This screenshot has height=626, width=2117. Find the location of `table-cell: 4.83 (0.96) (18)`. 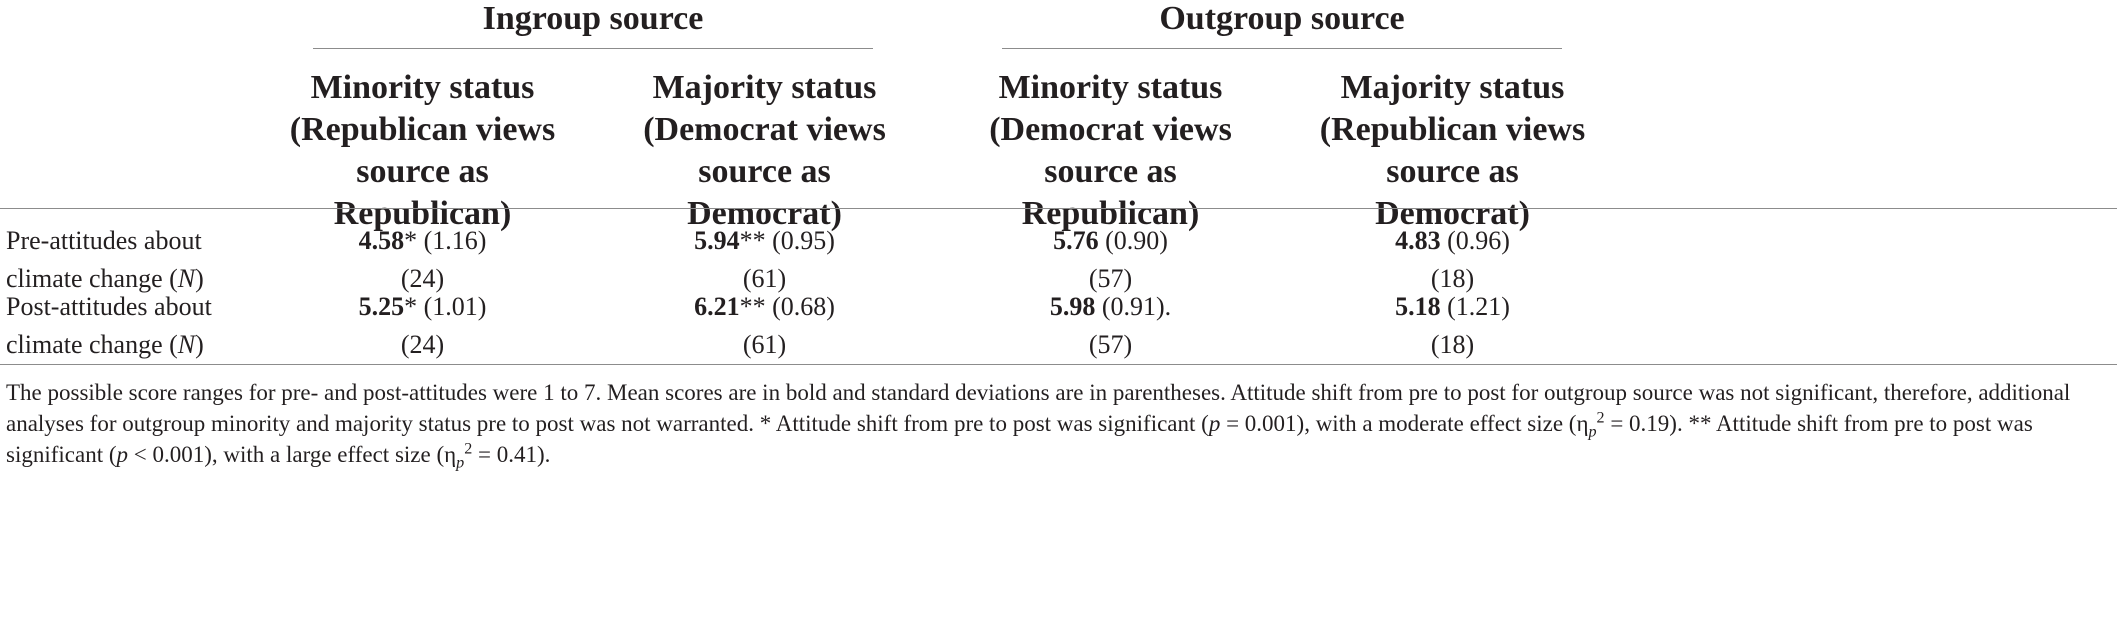

table-cell: 4.83 (0.96) (18) is located at coordinates (1452, 259).